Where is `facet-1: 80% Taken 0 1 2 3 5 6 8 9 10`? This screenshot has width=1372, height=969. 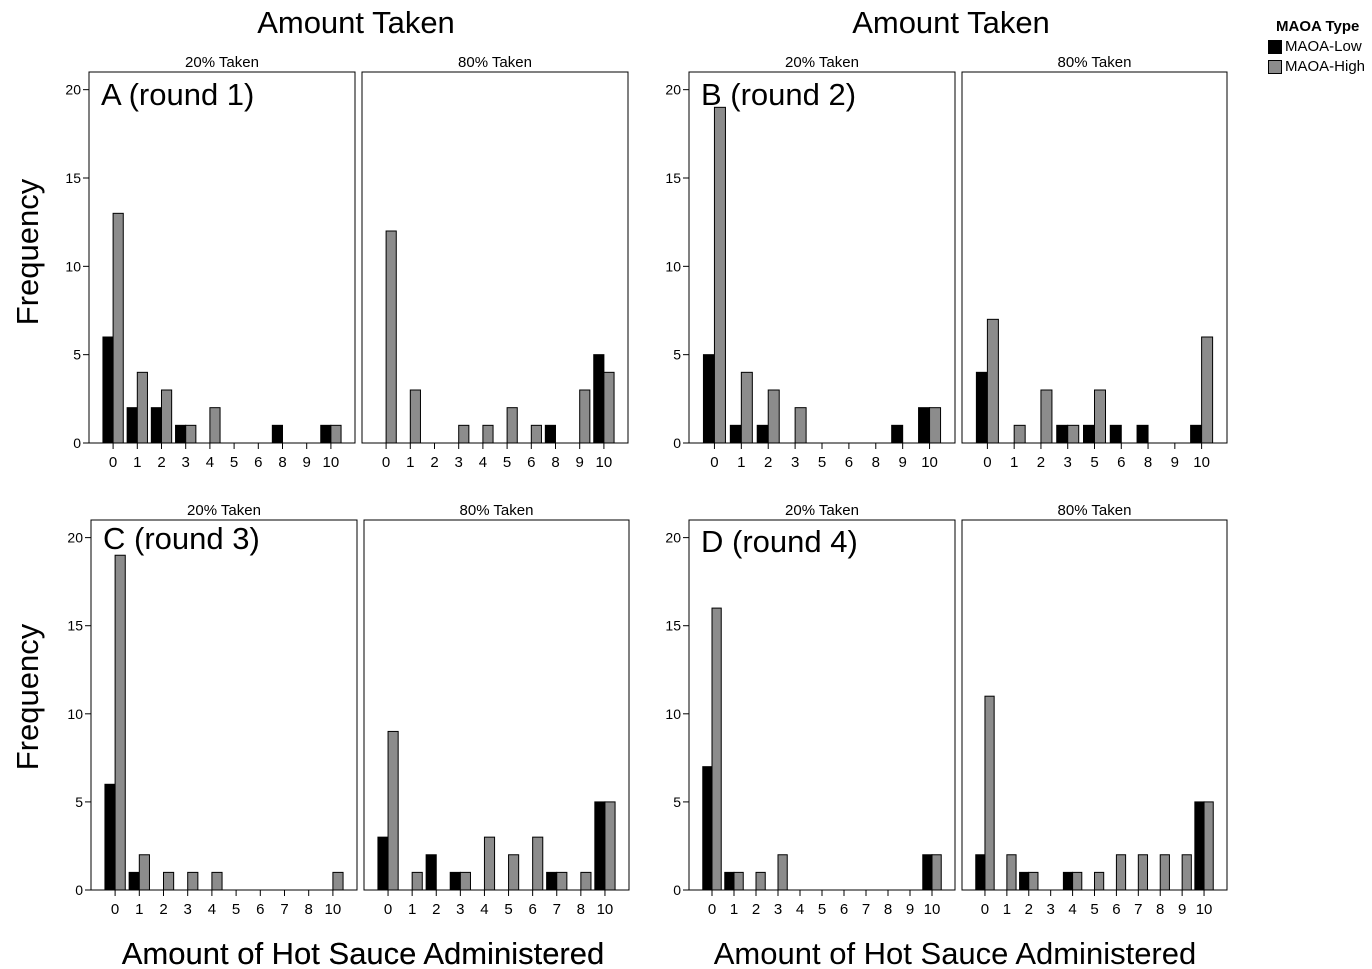
facet-1: 80% Taken 0 1 2 3 5 6 8 9 10 is located at coordinates (1094, 262).